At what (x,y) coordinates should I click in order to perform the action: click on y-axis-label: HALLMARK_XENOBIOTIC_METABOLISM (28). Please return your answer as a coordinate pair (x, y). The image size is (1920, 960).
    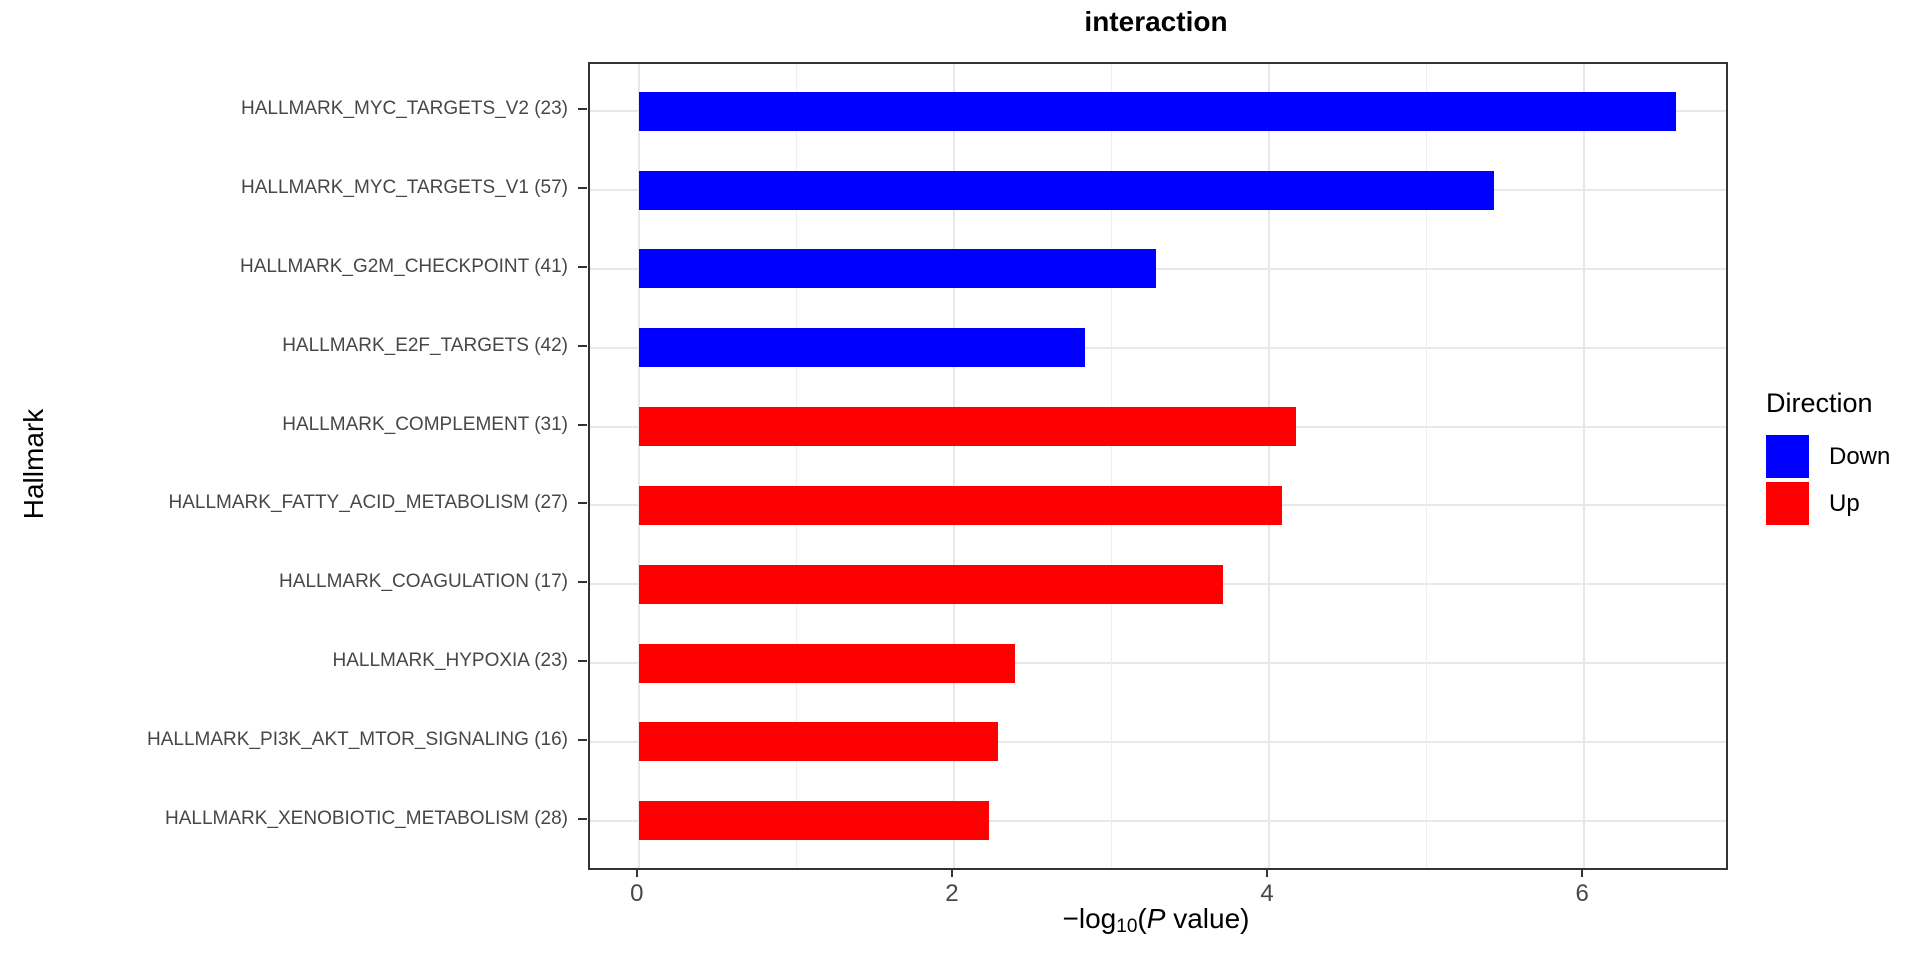
    Looking at the image, I should click on (366, 818).